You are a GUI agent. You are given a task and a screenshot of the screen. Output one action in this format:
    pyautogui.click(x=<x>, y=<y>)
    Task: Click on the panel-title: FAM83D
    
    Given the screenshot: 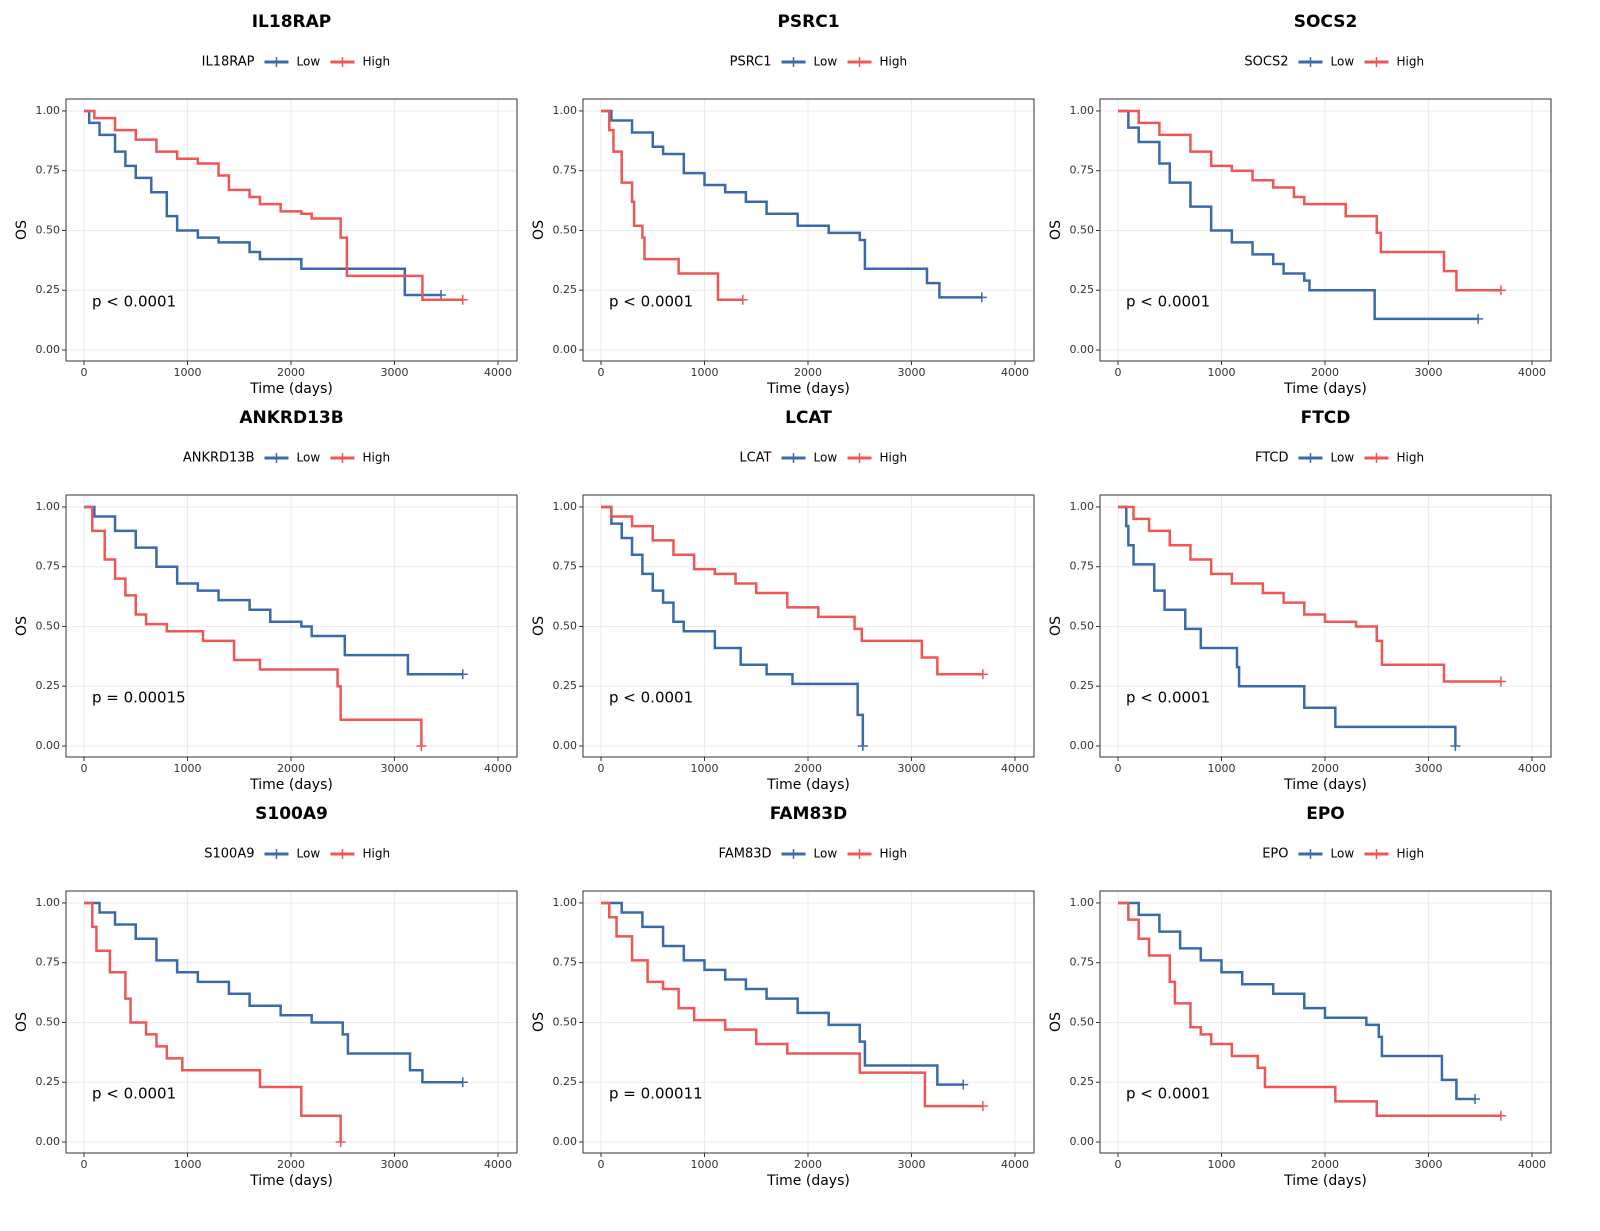 What is the action you would take?
    pyautogui.click(x=809, y=814)
    